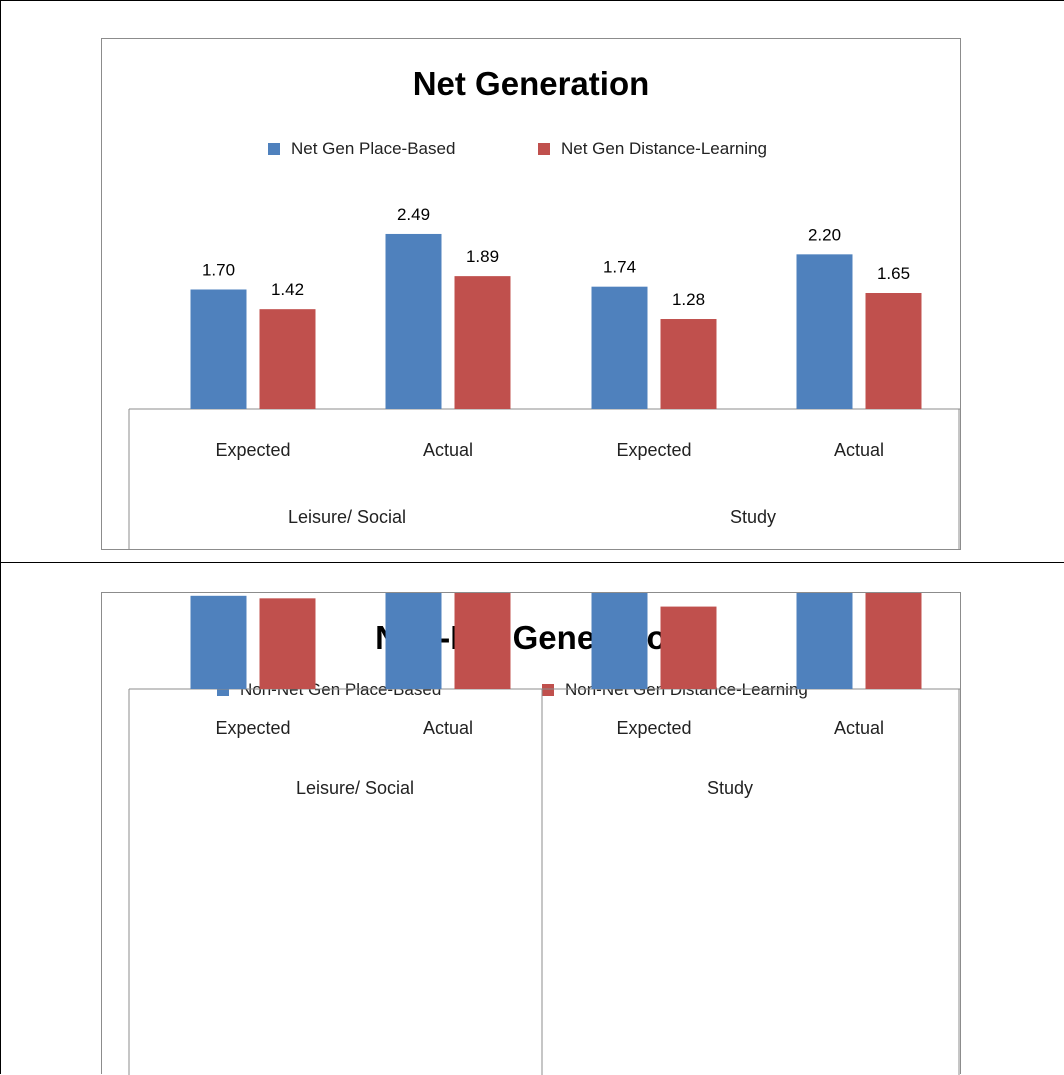 This screenshot has width=1064, height=1075. What do you see at coordinates (619, 267) in the screenshot?
I see `value-label: 1.74` at bounding box center [619, 267].